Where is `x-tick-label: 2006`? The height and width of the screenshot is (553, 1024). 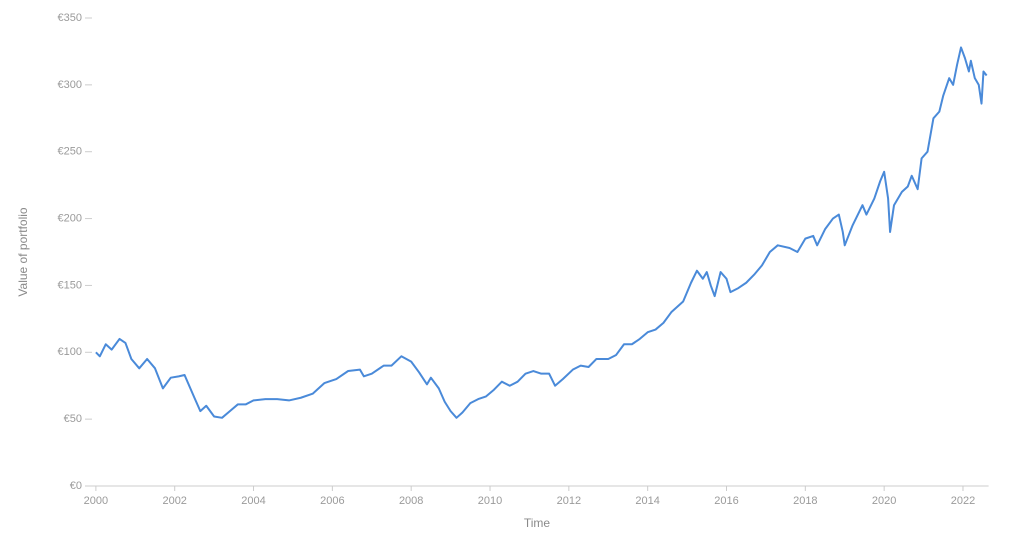
x-tick-label: 2006 is located at coordinates (332, 501).